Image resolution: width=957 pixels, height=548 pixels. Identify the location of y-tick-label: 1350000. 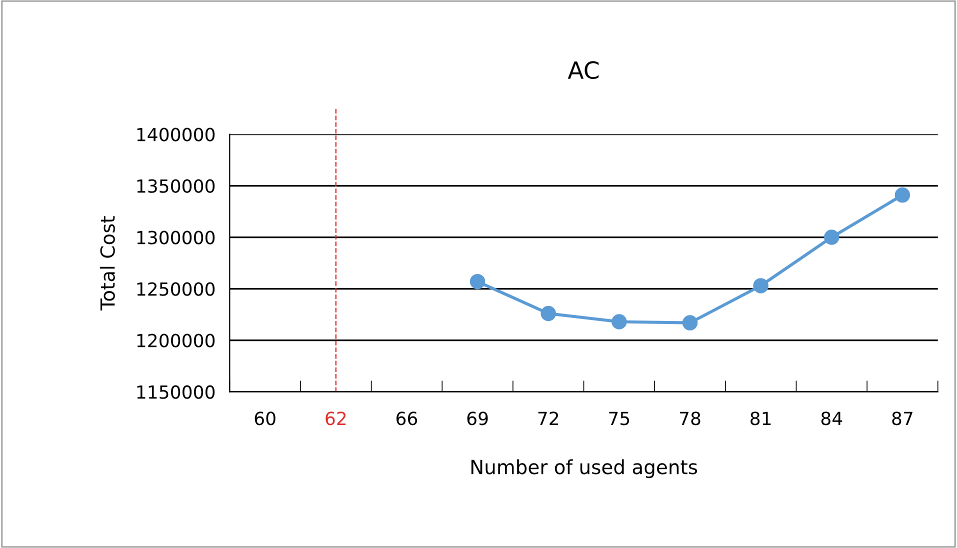
(176, 186).